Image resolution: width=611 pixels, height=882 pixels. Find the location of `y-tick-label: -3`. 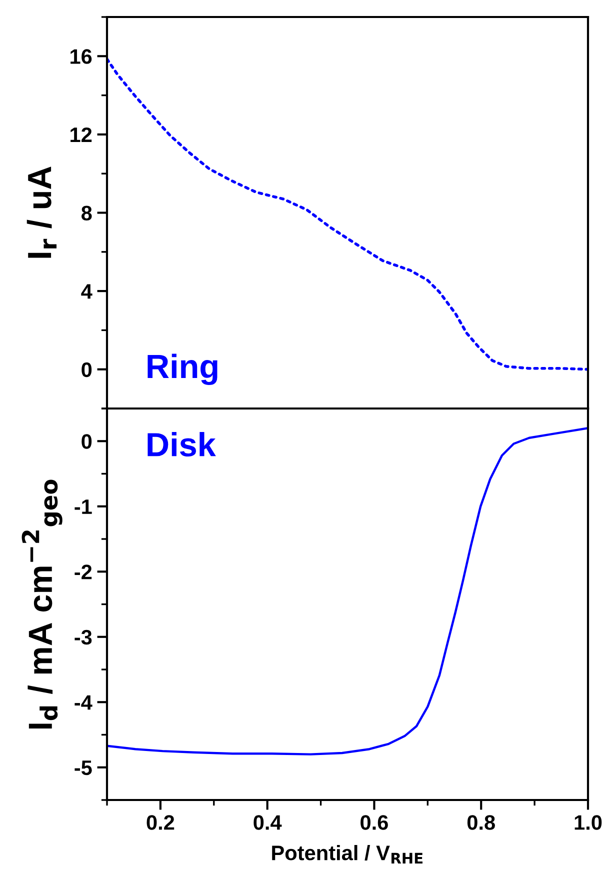

y-tick-label: -3 is located at coordinates (83, 637).